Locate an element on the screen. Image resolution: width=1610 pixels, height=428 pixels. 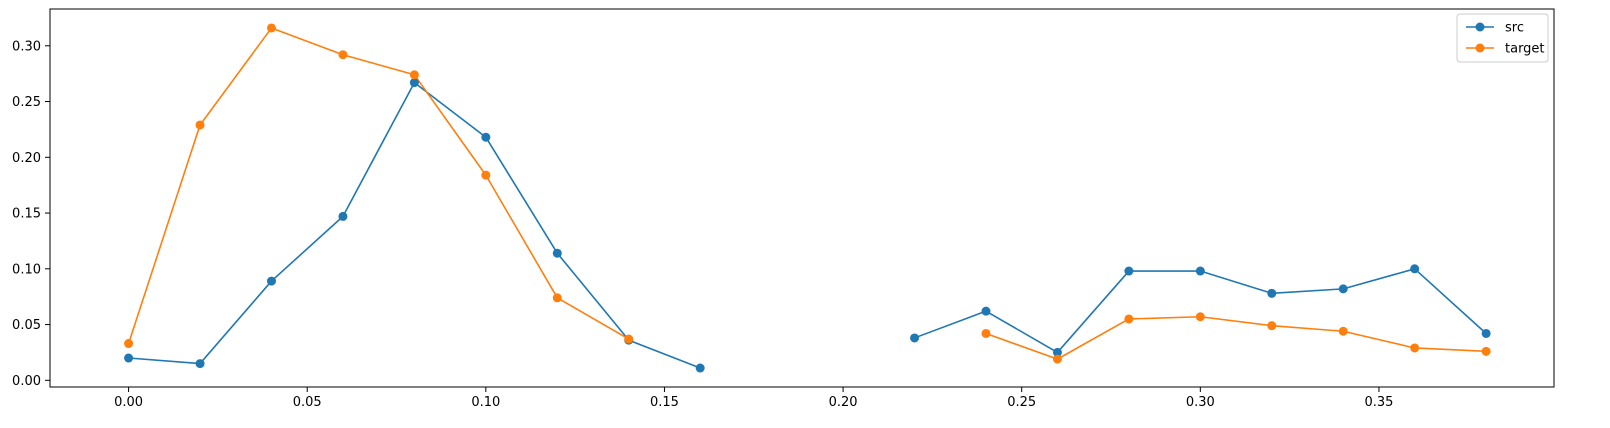
x-tick-label: 0.30 is located at coordinates (1200, 402).